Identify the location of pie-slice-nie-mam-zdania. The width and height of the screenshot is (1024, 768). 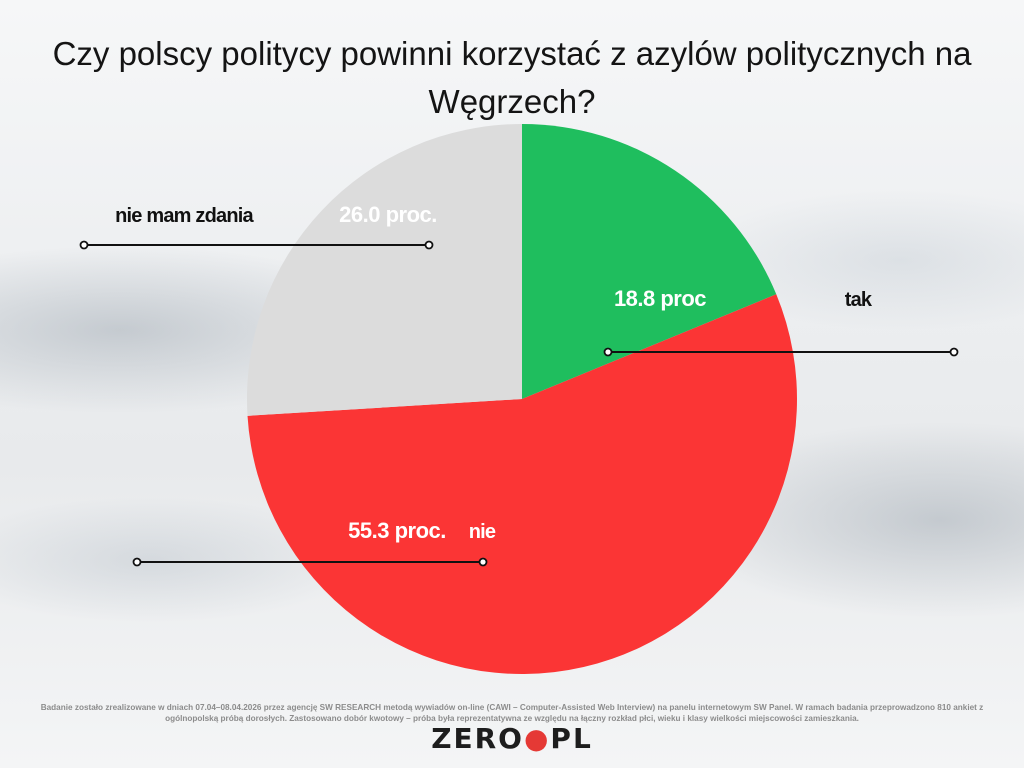
(384, 270).